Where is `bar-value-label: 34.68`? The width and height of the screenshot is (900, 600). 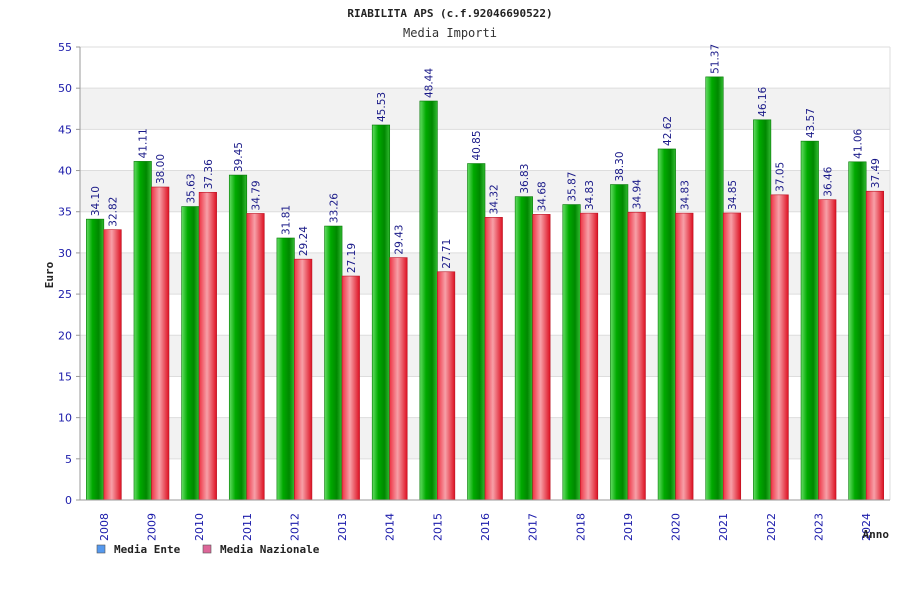 bar-value-label: 34.68 is located at coordinates (542, 196).